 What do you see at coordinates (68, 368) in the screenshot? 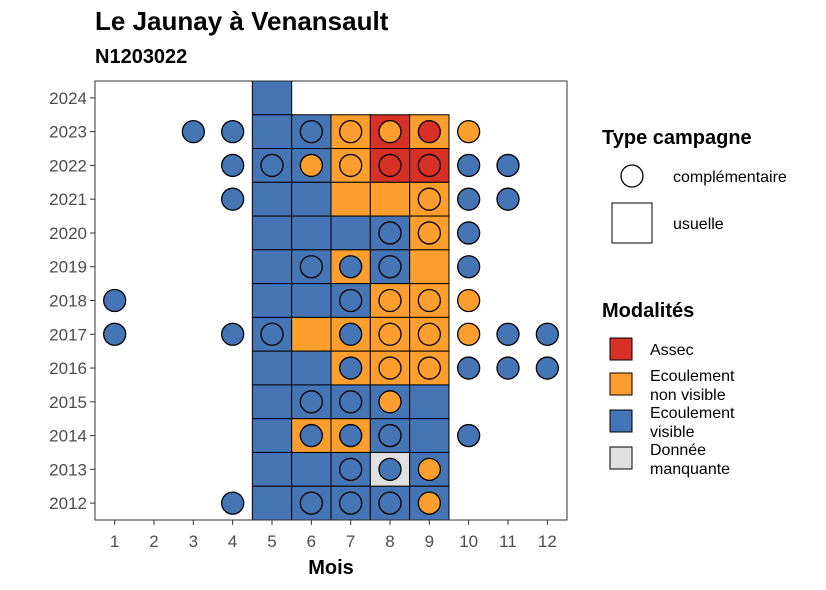
I see `y-tick-label: 2016` at bounding box center [68, 368].